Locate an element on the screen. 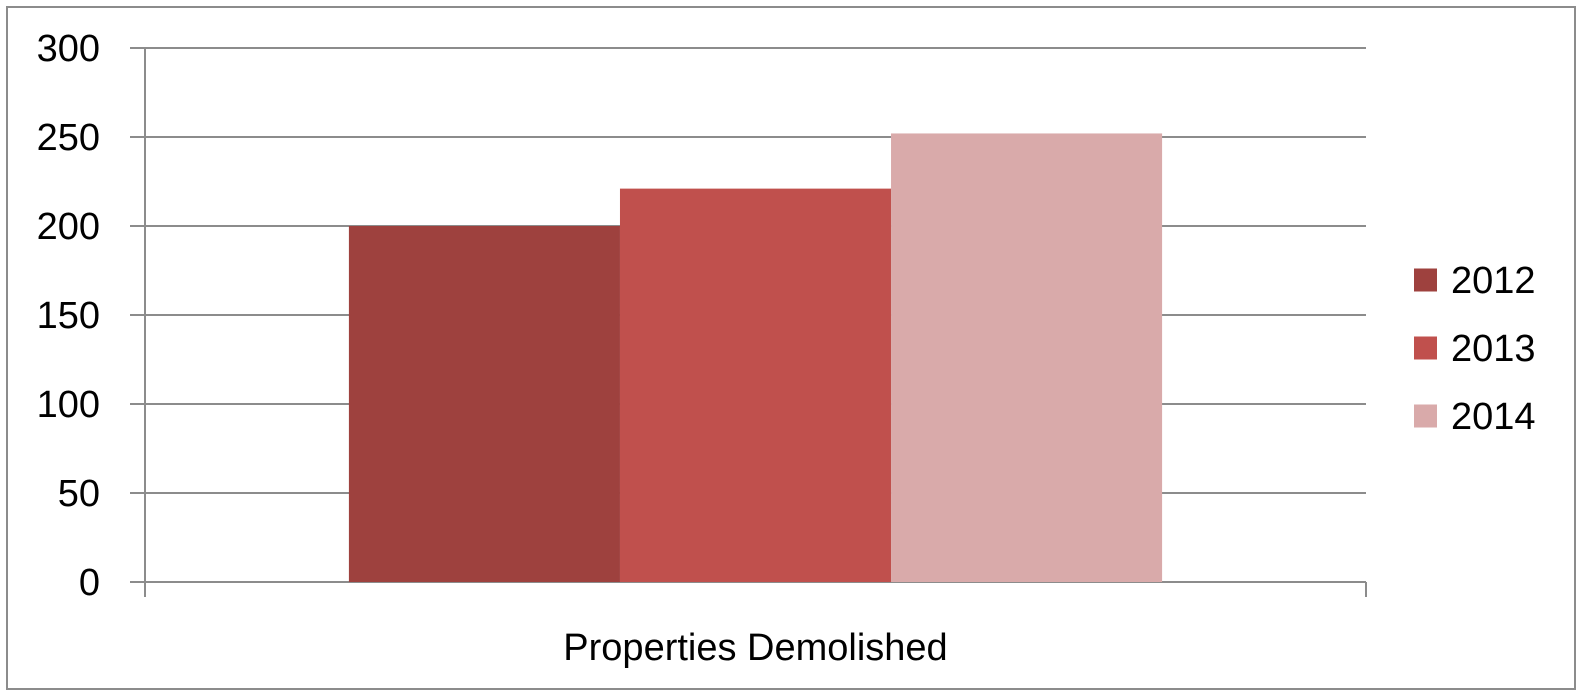  y-tick-label: 100 is located at coordinates (68, 405).